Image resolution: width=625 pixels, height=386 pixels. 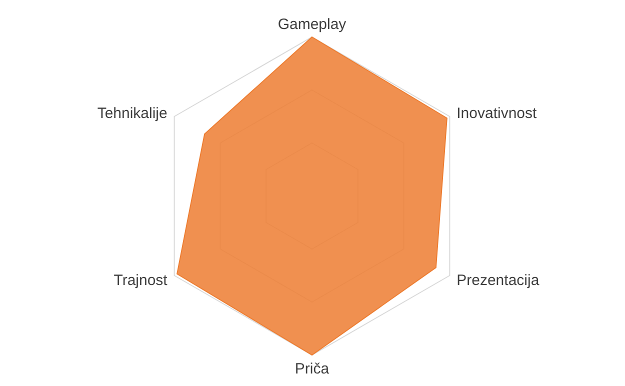 I want to click on spoke-label: Priča, so click(x=312, y=369).